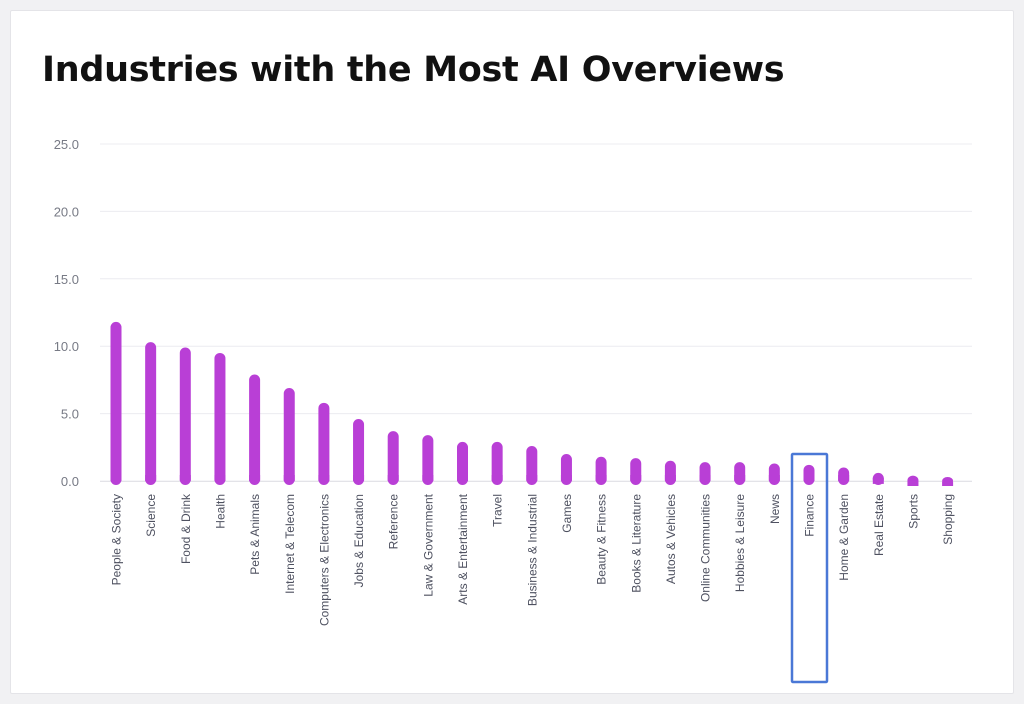 The image size is (1024, 704). I want to click on x-tick-label: Travel, so click(498, 510).